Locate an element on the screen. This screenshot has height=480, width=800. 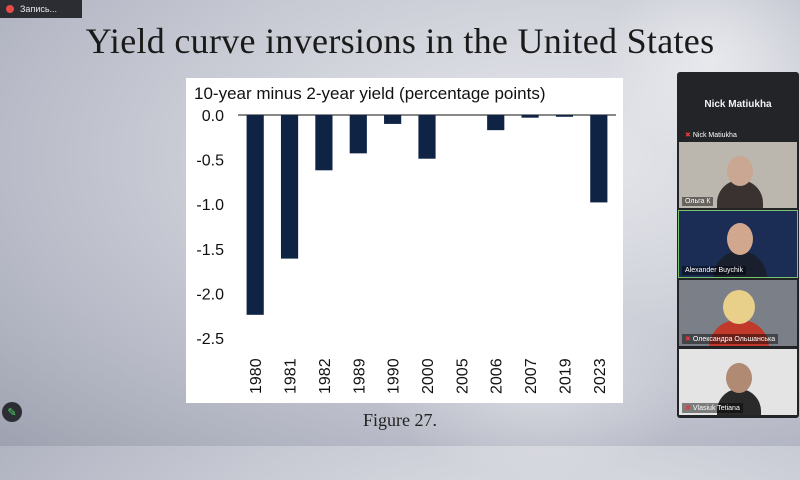
participant-name-tag: Alexander Buychik is located at coordinates (714, 270).